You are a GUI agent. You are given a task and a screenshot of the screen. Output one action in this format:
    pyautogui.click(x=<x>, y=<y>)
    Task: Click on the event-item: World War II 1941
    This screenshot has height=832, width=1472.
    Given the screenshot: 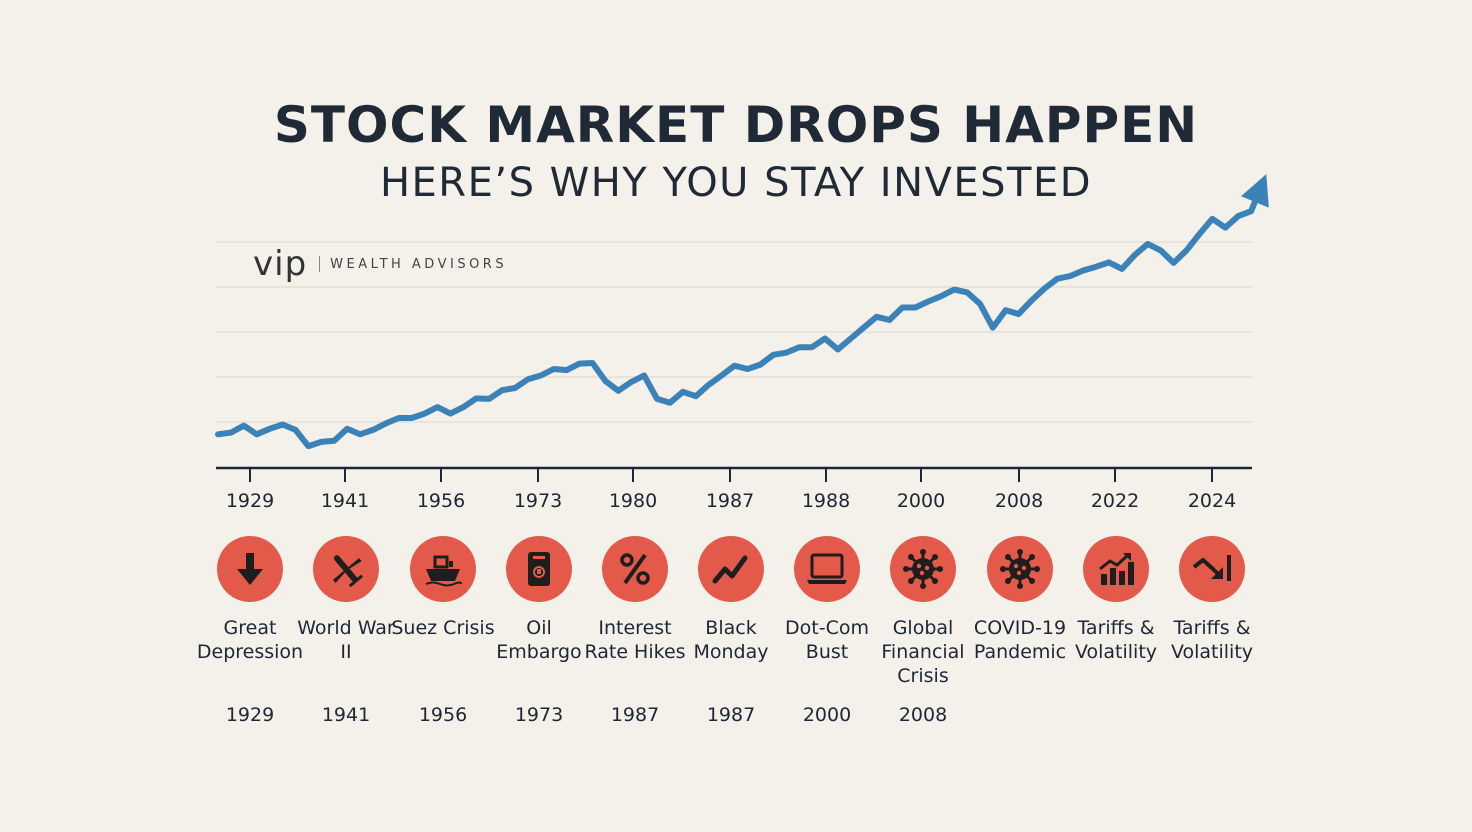 What is the action you would take?
    pyautogui.click(x=346, y=631)
    